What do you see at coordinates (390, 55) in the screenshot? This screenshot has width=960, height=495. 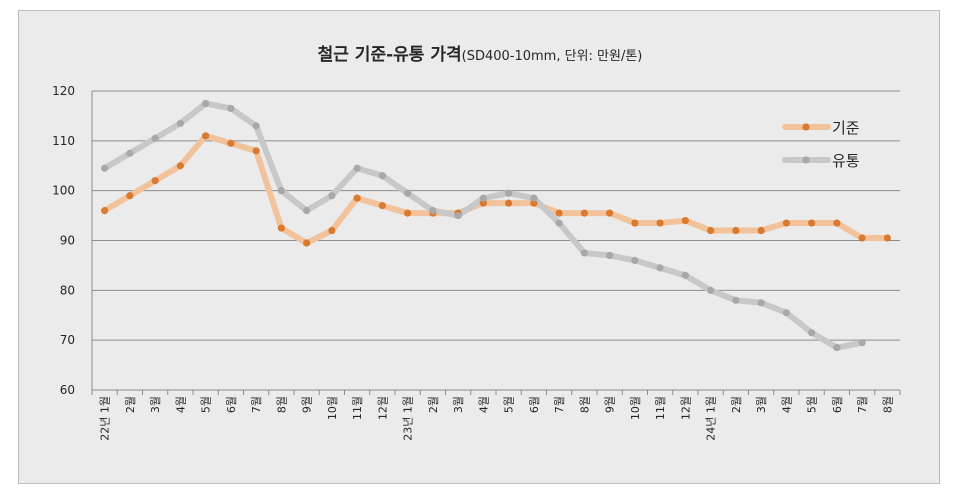 I see `chart-title-main: 철근 기준-유통 가격` at bounding box center [390, 55].